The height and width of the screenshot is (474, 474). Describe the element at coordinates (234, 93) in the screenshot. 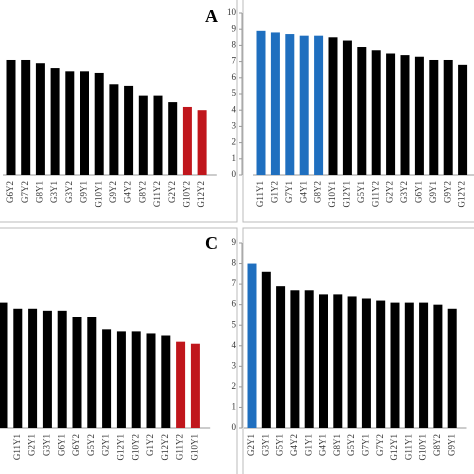

I see `y-tick-label: 5` at that location.